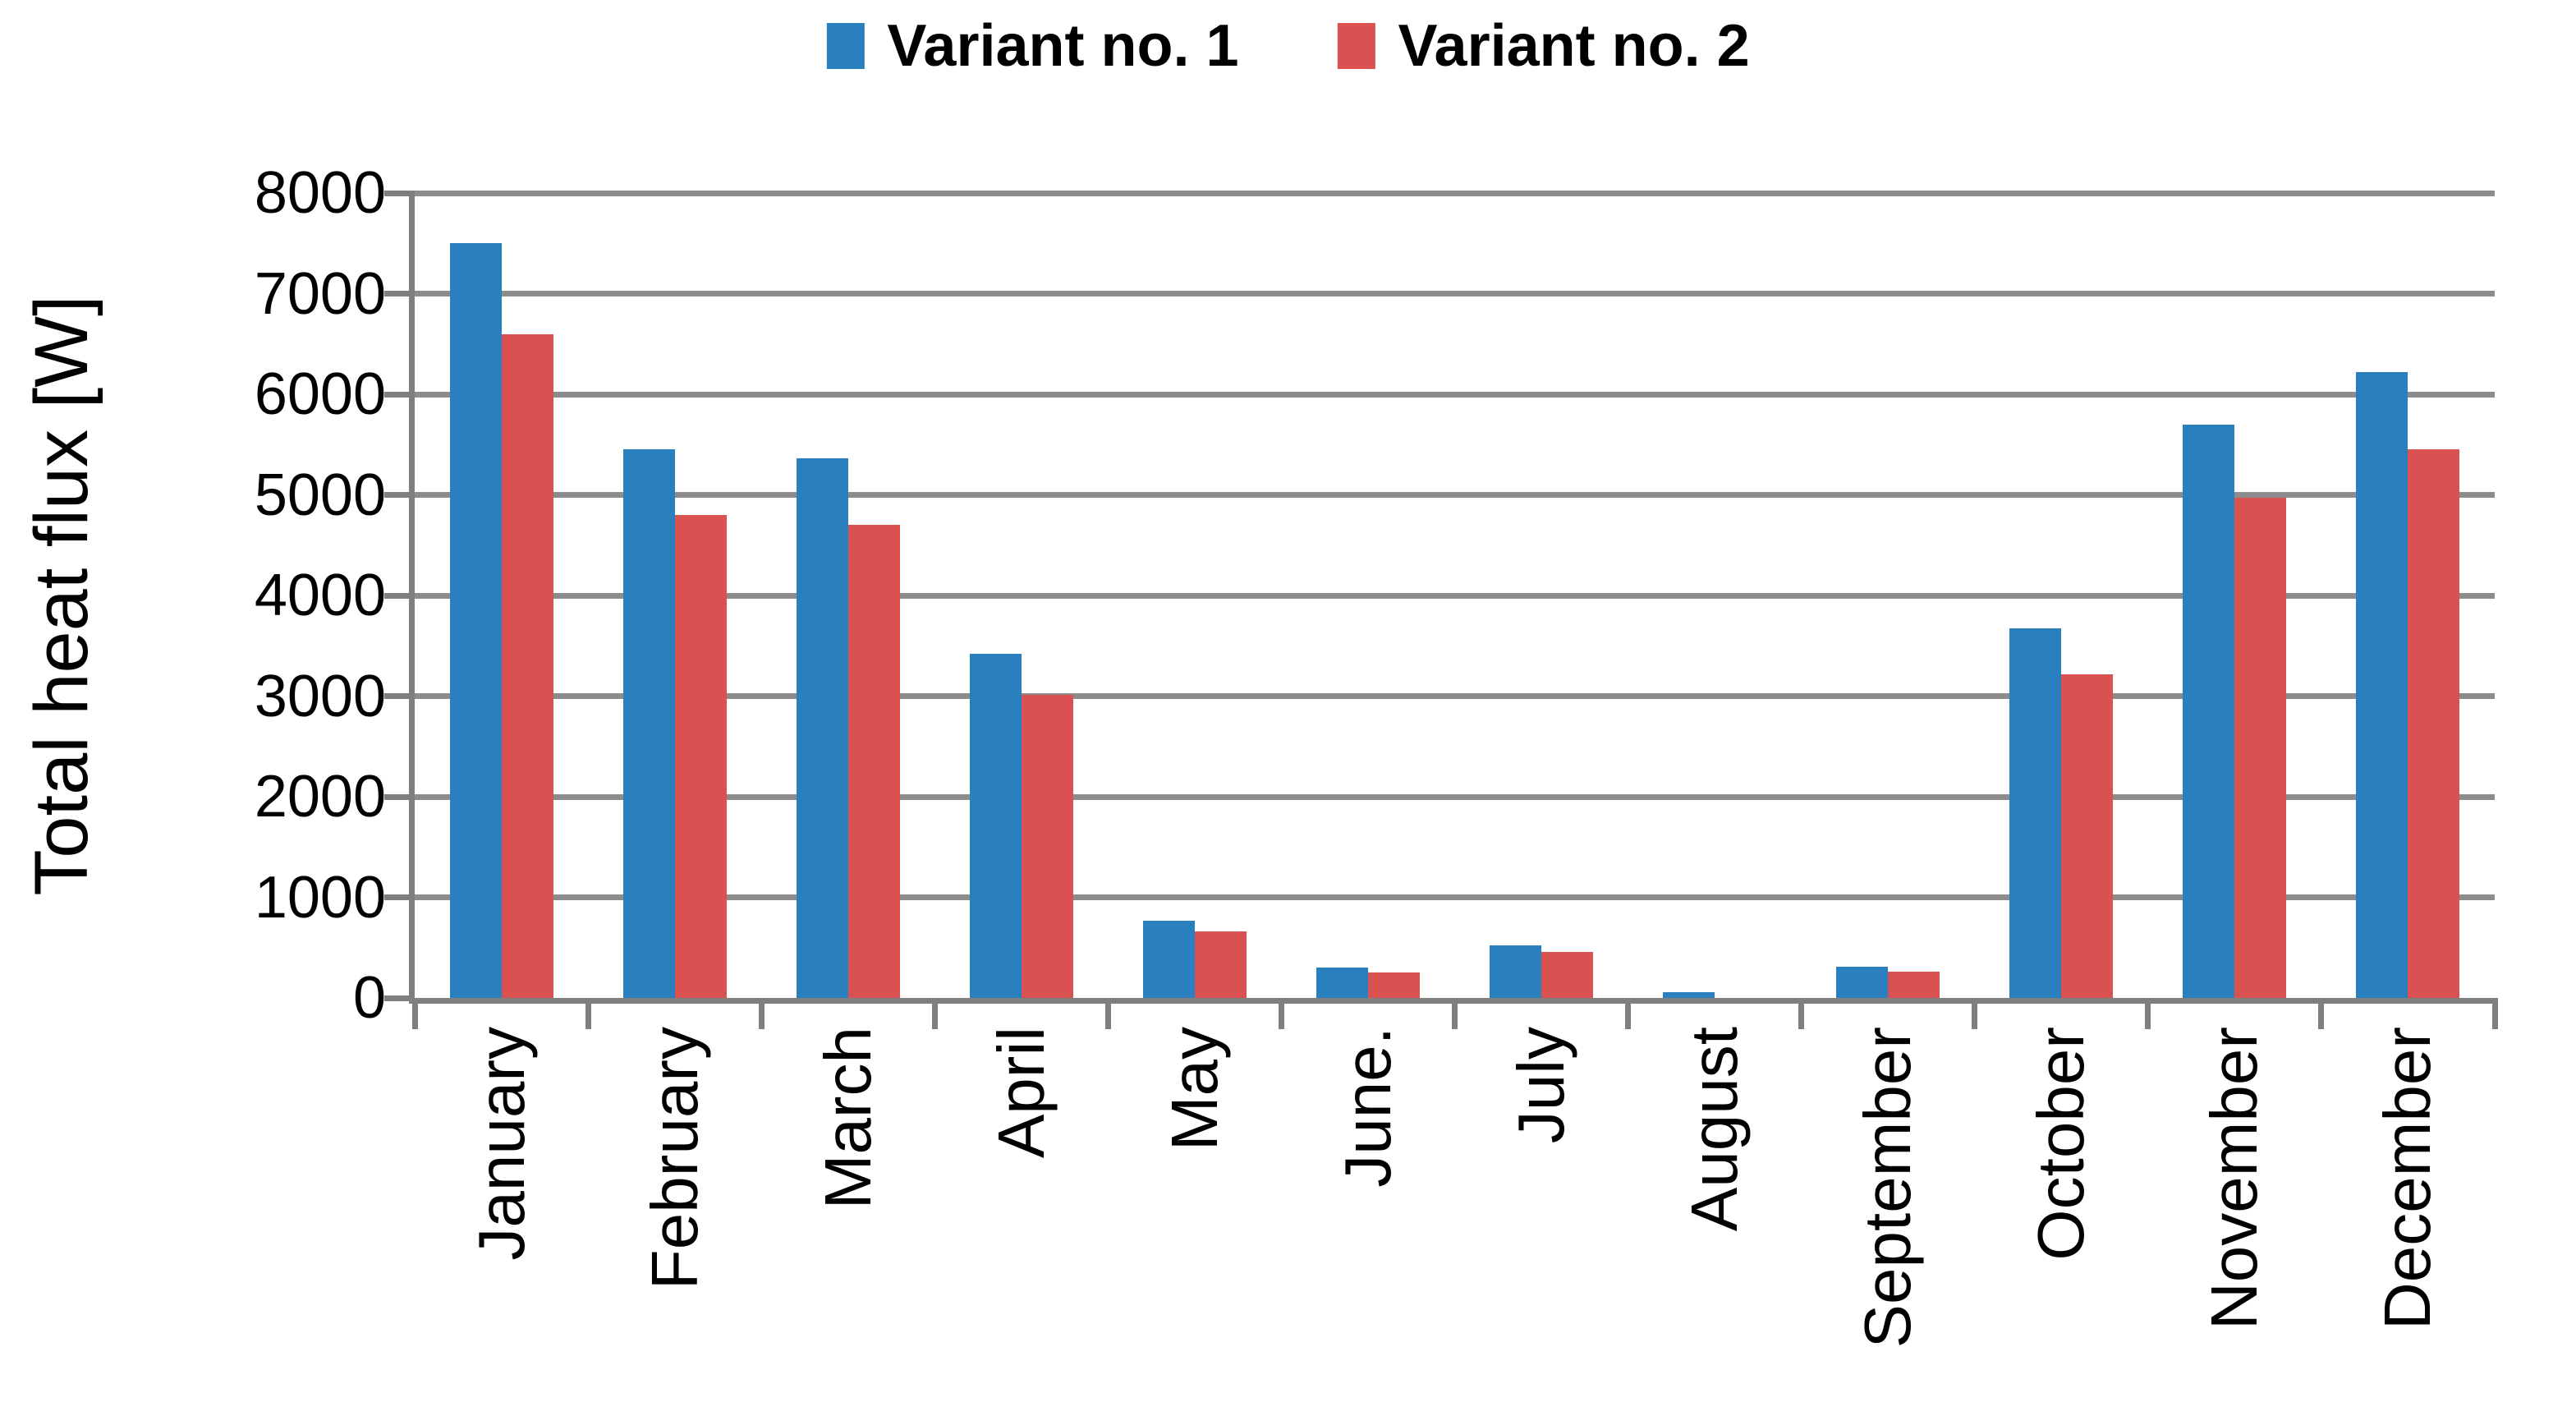  Describe the element at coordinates (822, 728) in the screenshot. I see `bar-march-series1` at that location.